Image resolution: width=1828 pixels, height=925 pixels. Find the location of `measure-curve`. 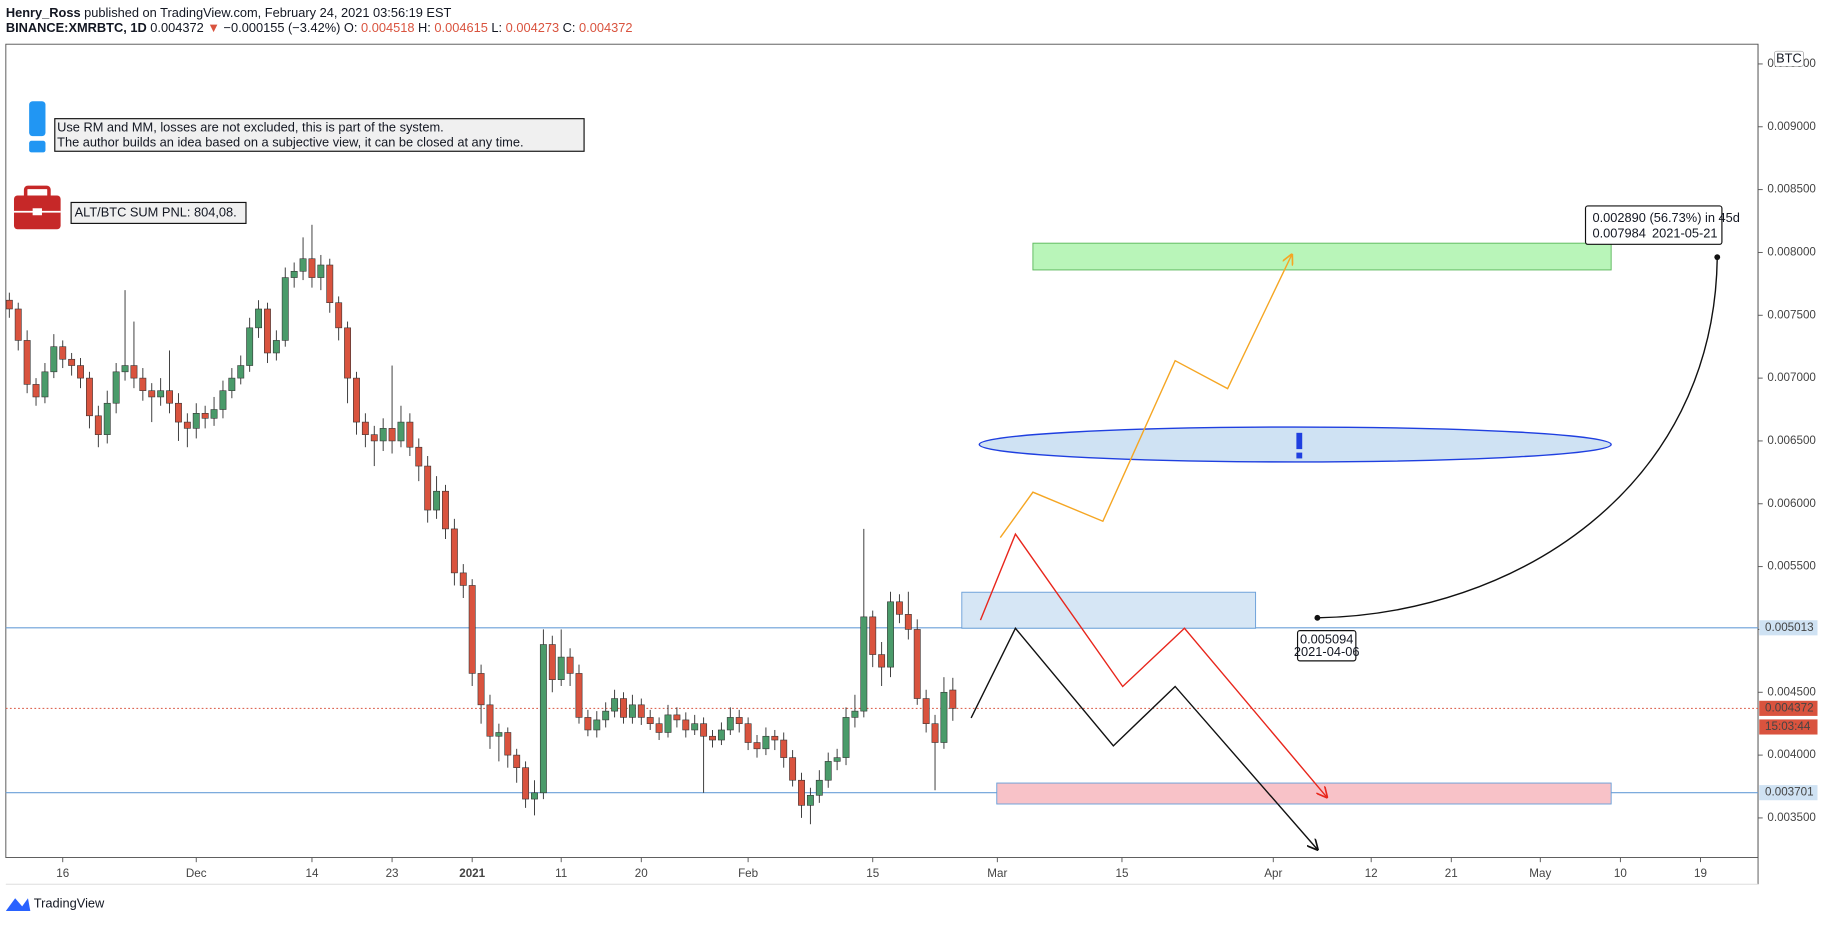

measure-curve is located at coordinates (1517, 438).